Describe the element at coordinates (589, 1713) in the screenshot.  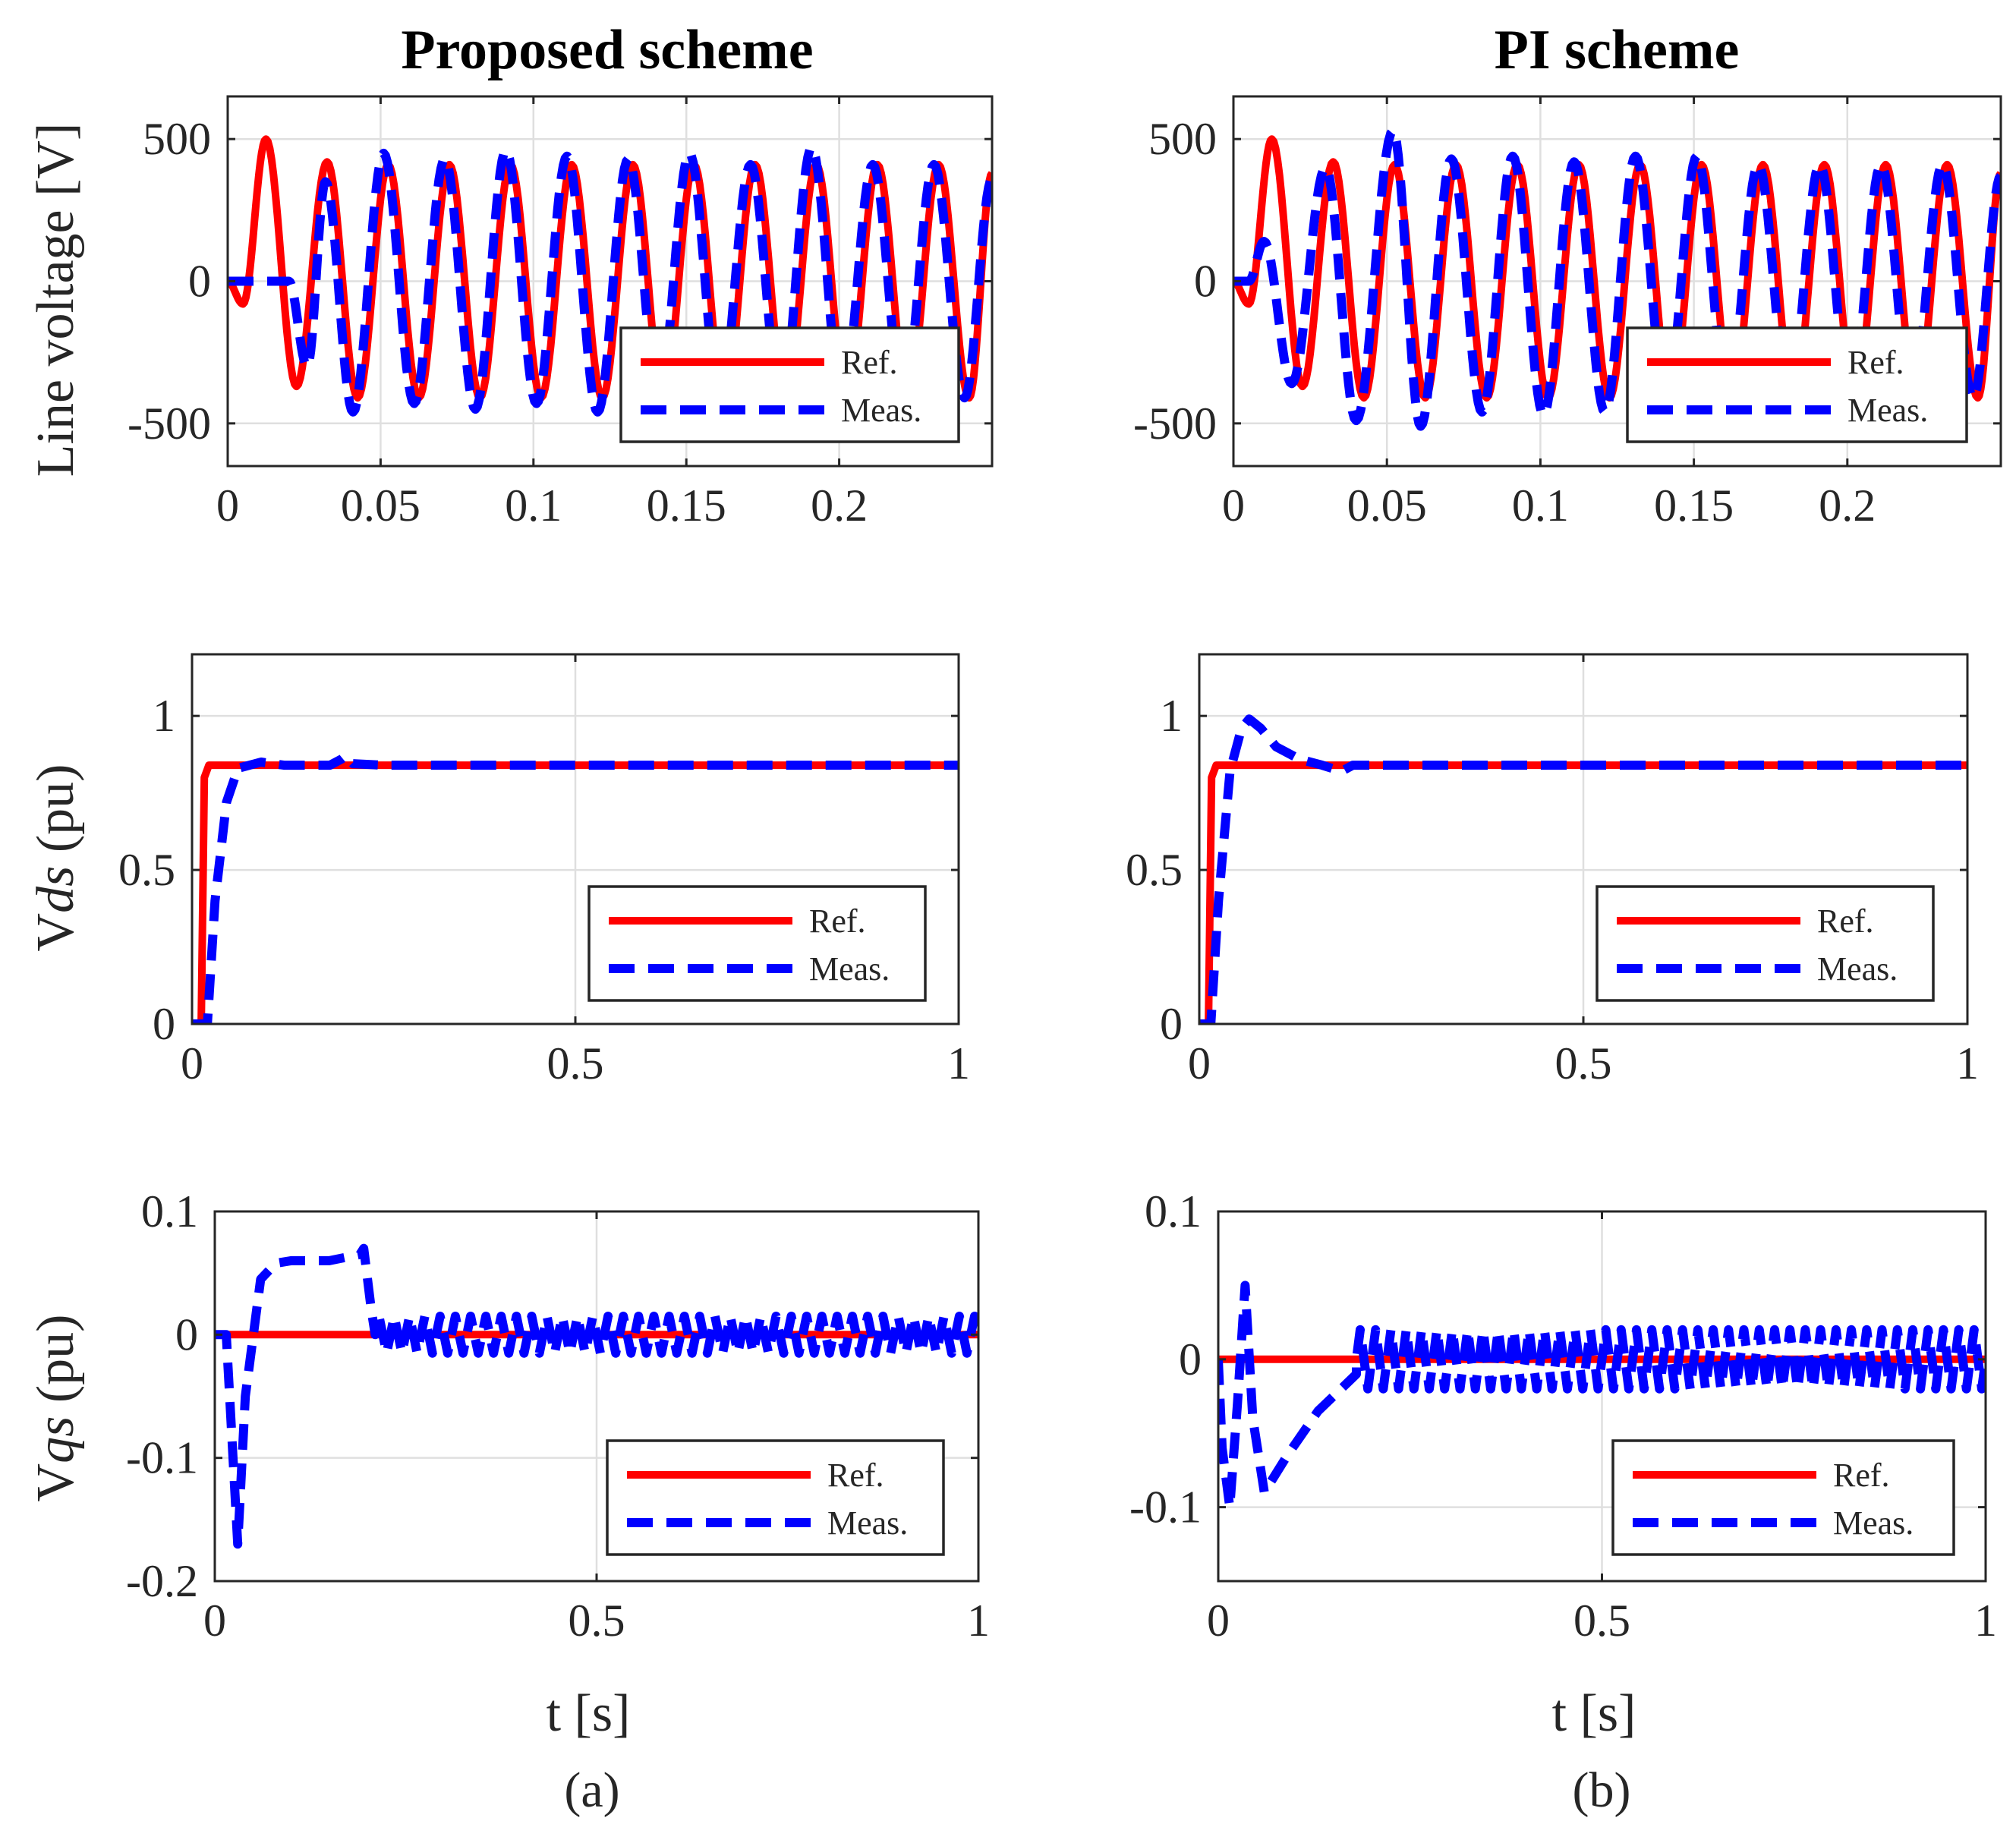
I see `xlabel-a: t [s]` at that location.